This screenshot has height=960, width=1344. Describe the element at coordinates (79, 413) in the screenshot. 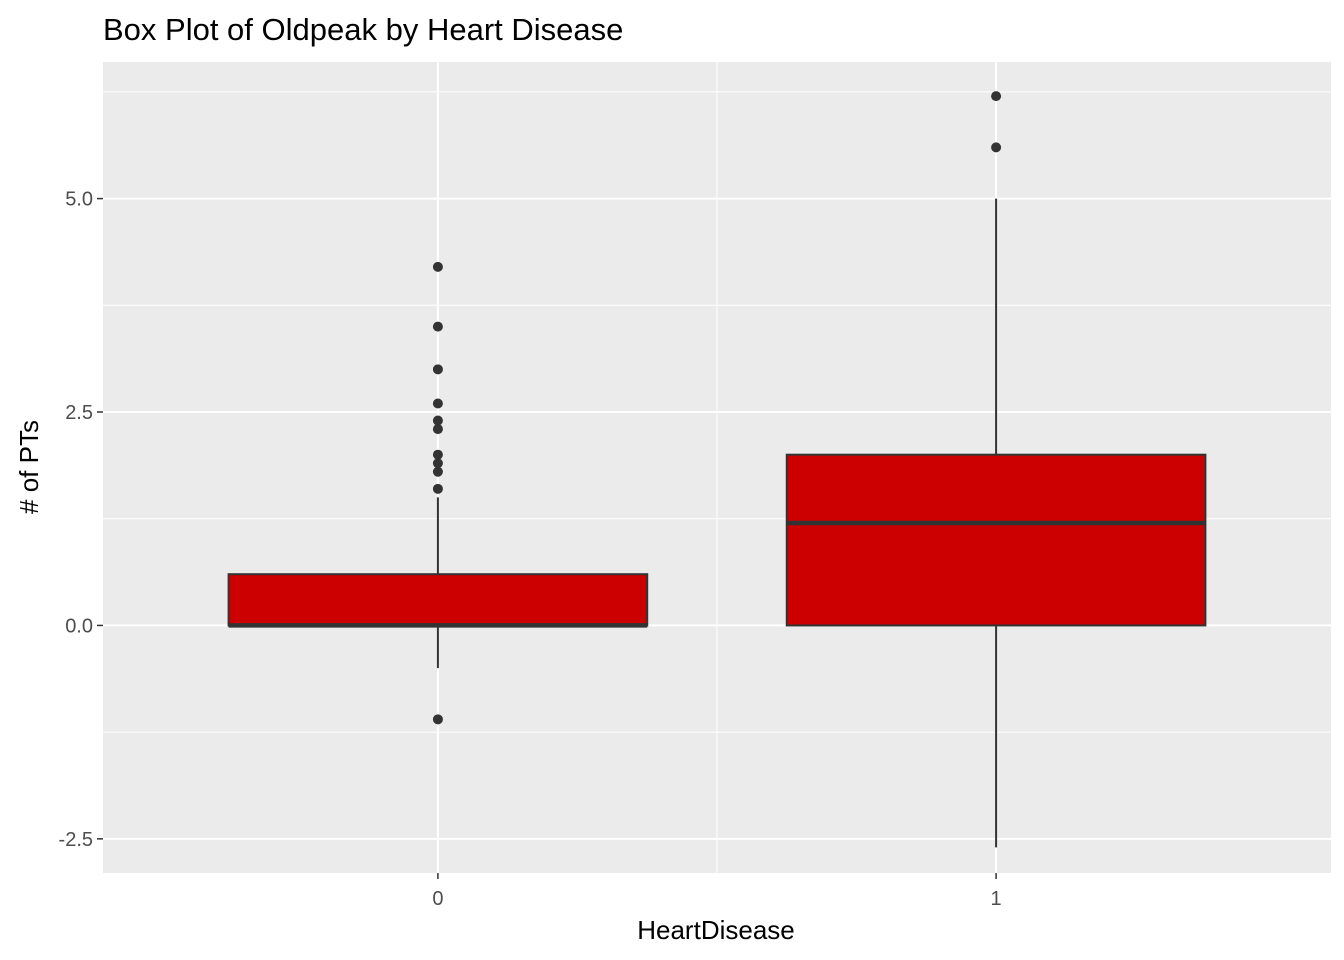

I see `y-tick-label: 2.5` at that location.